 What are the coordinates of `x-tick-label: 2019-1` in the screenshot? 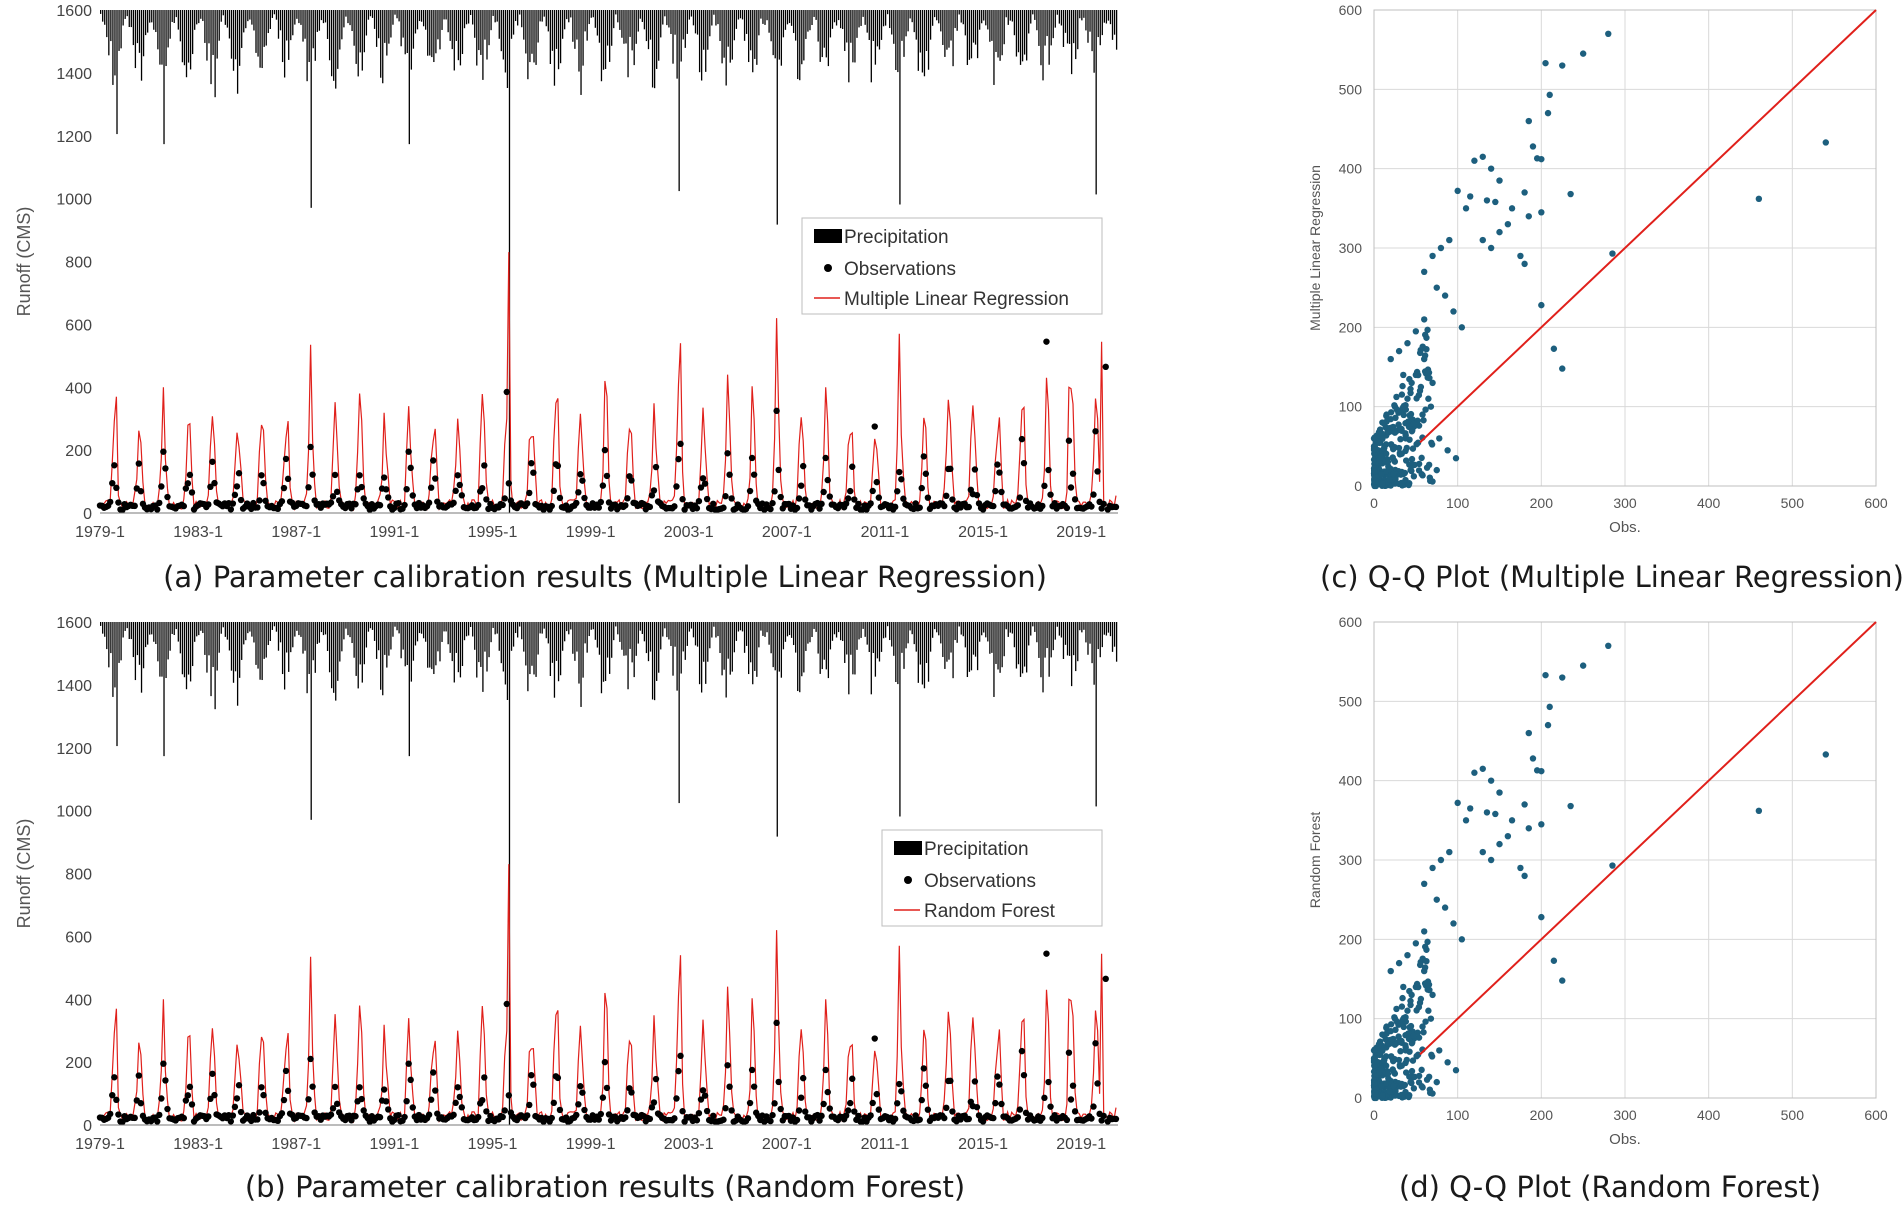 It's located at (1081, 1144).